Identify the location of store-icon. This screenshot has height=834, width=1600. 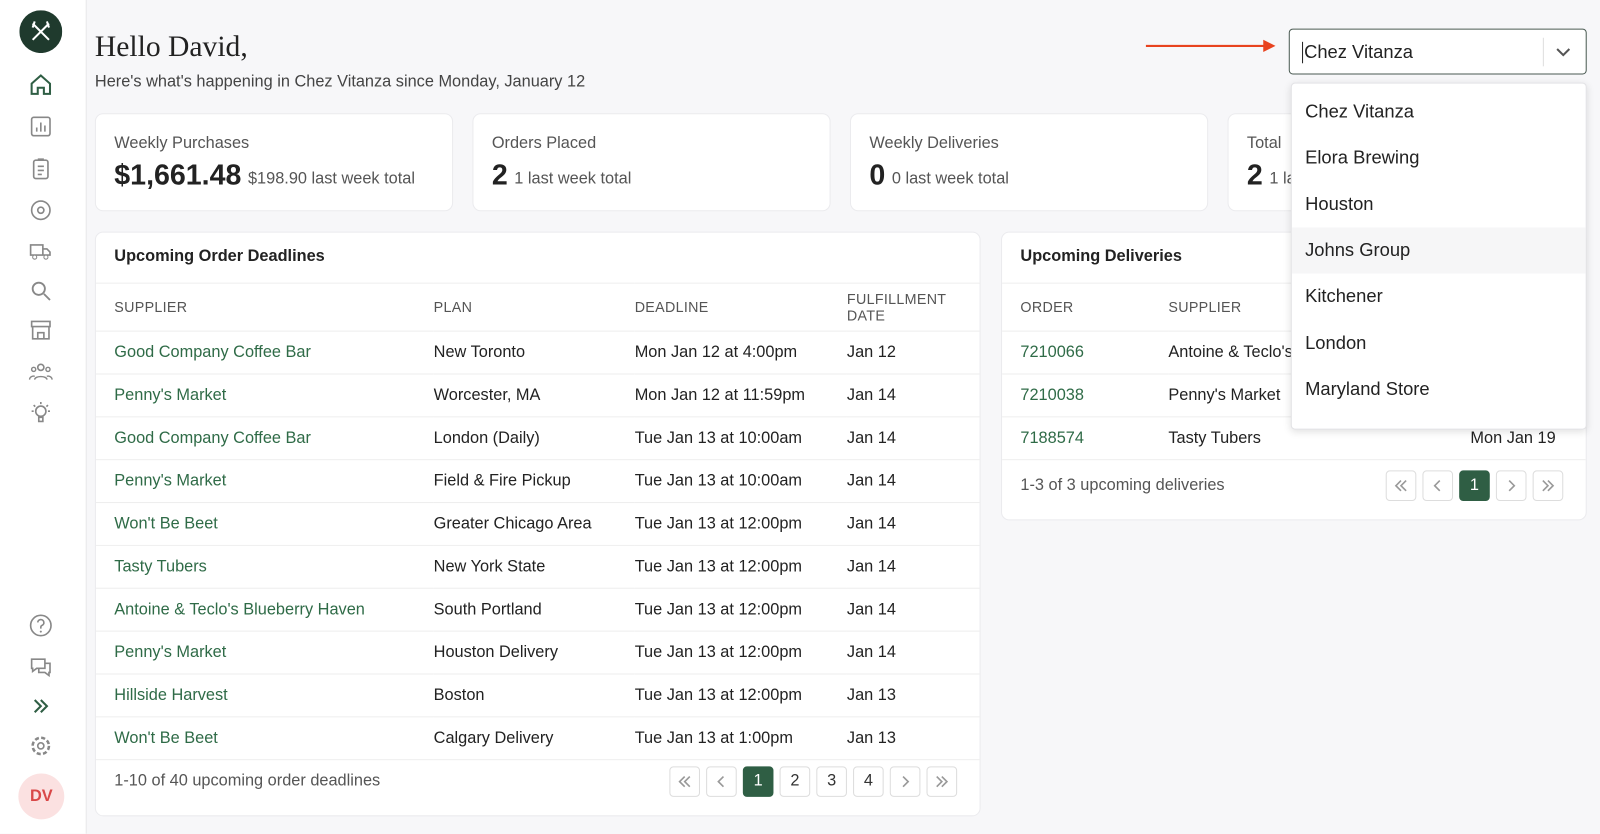
(41, 329).